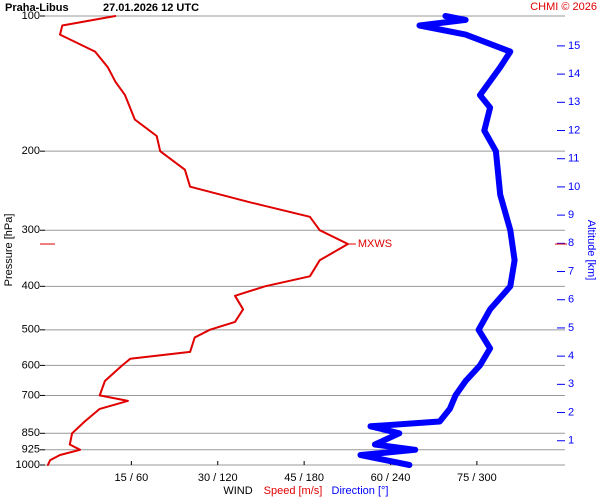  Describe the element at coordinates (571, 215) in the screenshot. I see `y2-tick-label: 9` at that location.